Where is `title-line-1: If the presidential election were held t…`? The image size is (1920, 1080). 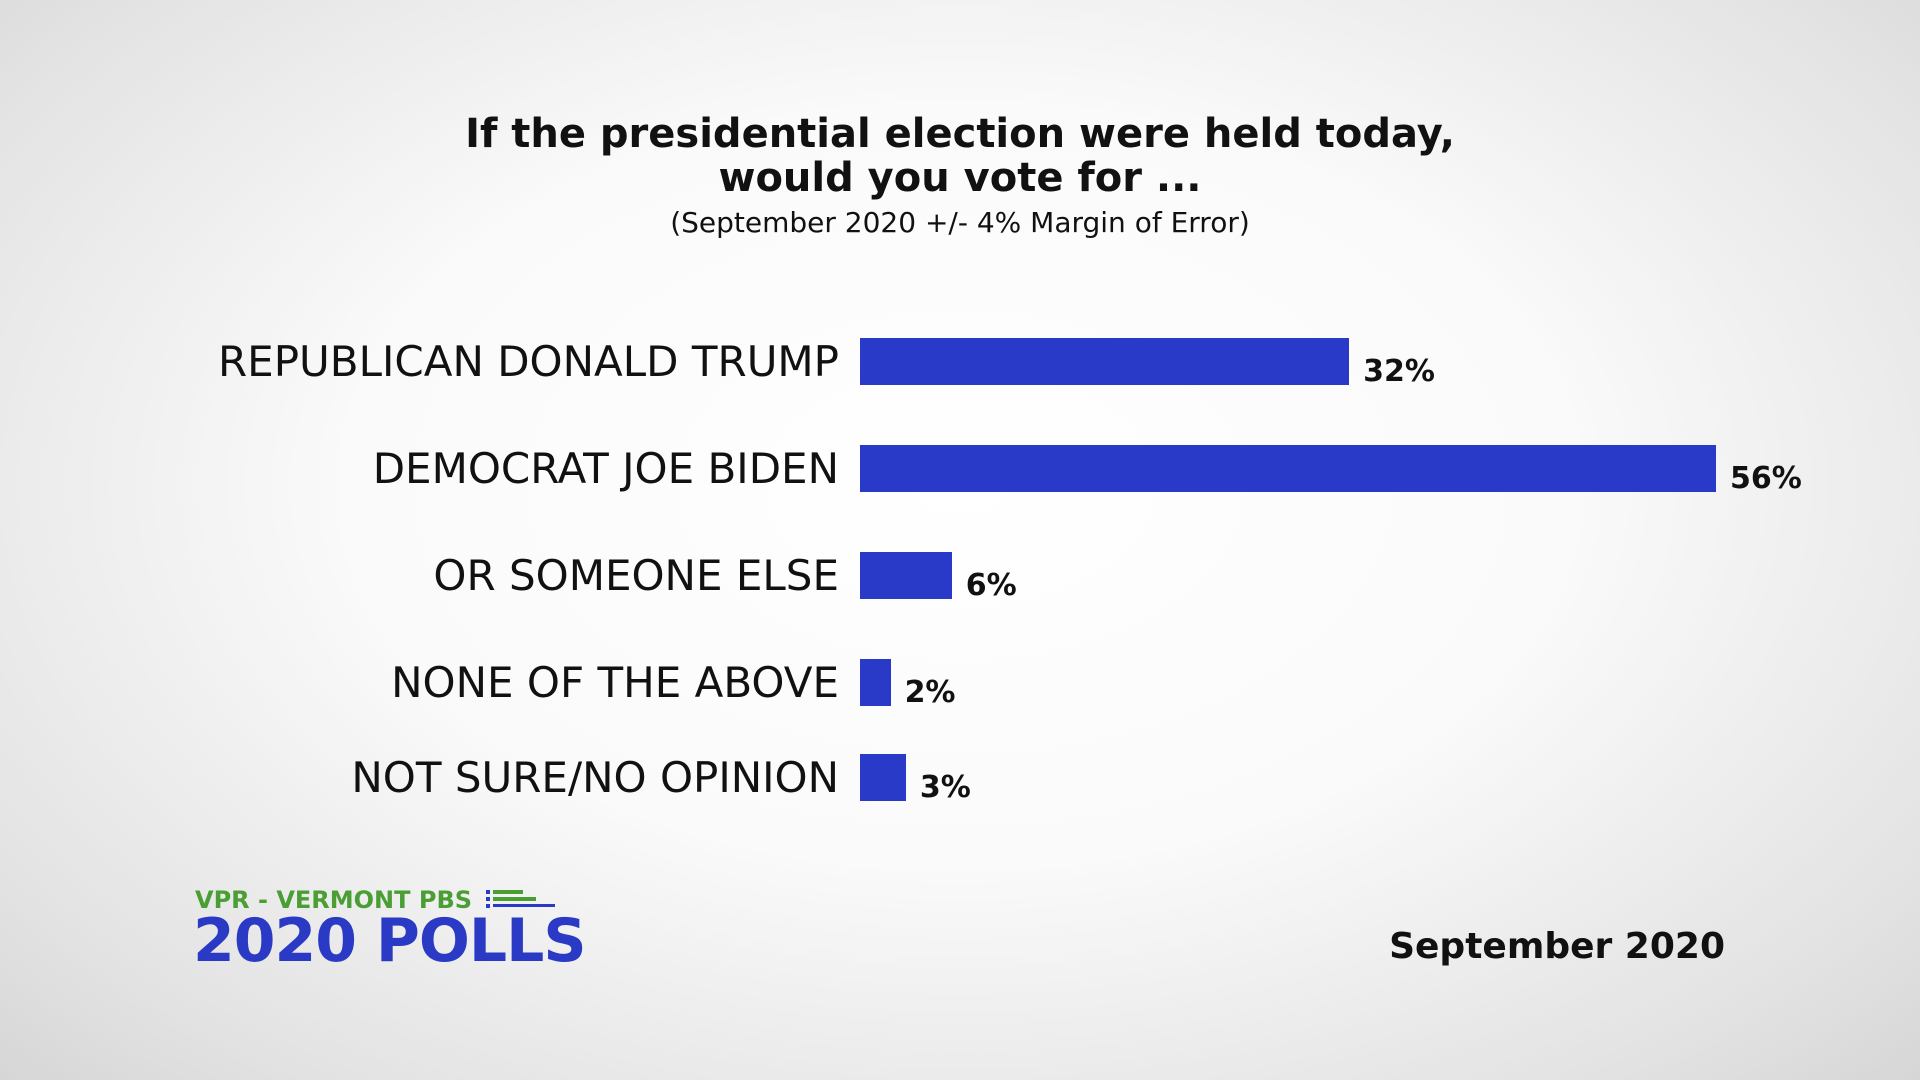
title-line-1: If the presidential election were held t… is located at coordinates (960, 134).